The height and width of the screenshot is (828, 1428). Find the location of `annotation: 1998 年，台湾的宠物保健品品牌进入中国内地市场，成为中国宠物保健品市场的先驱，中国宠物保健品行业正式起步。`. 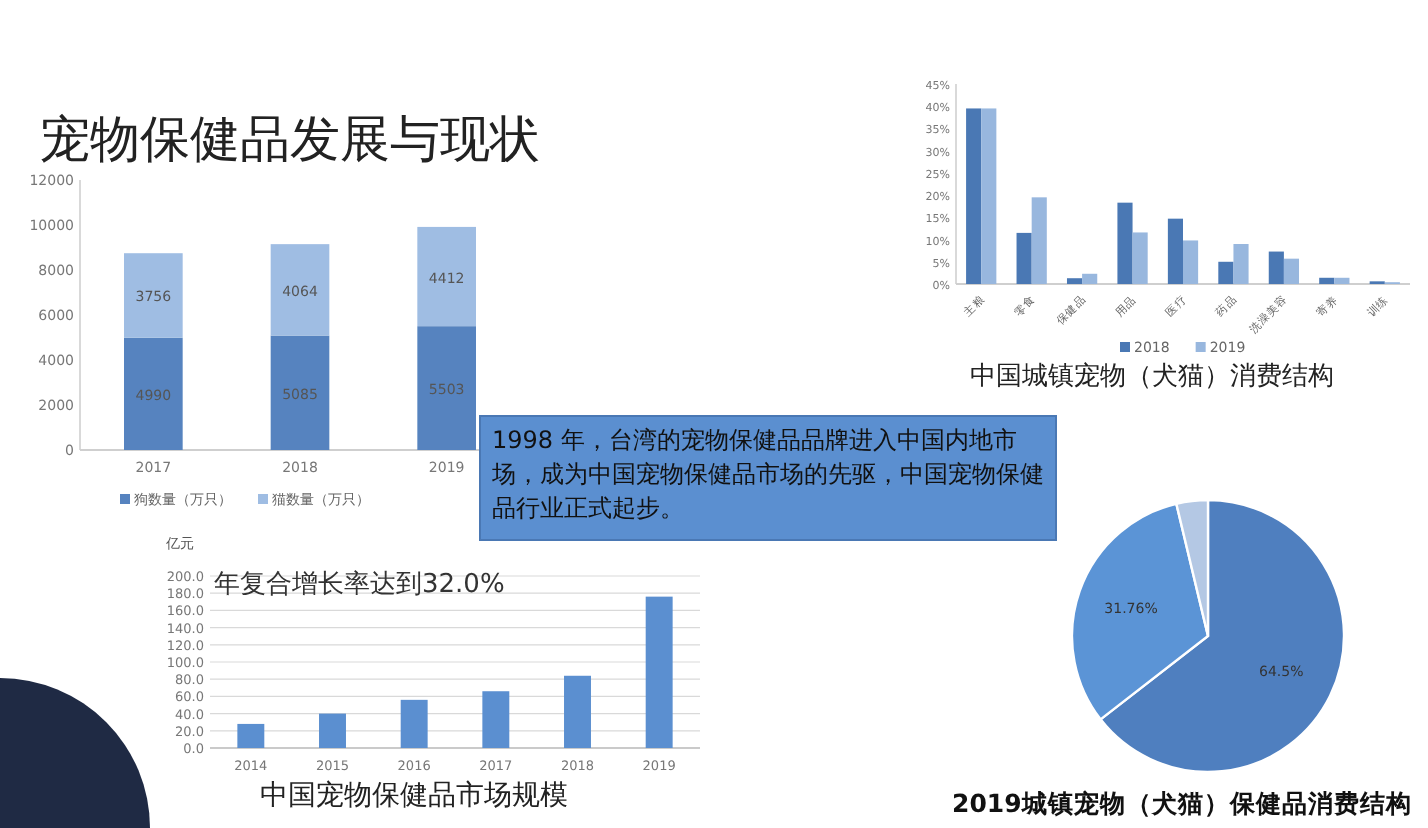

annotation: 1998 年，台湾的宠物保健品品牌进入中国内地市场，成为中国宠物保健品市场的先驱，中国宠物保健品行业正式起步。 is located at coordinates (768, 475).